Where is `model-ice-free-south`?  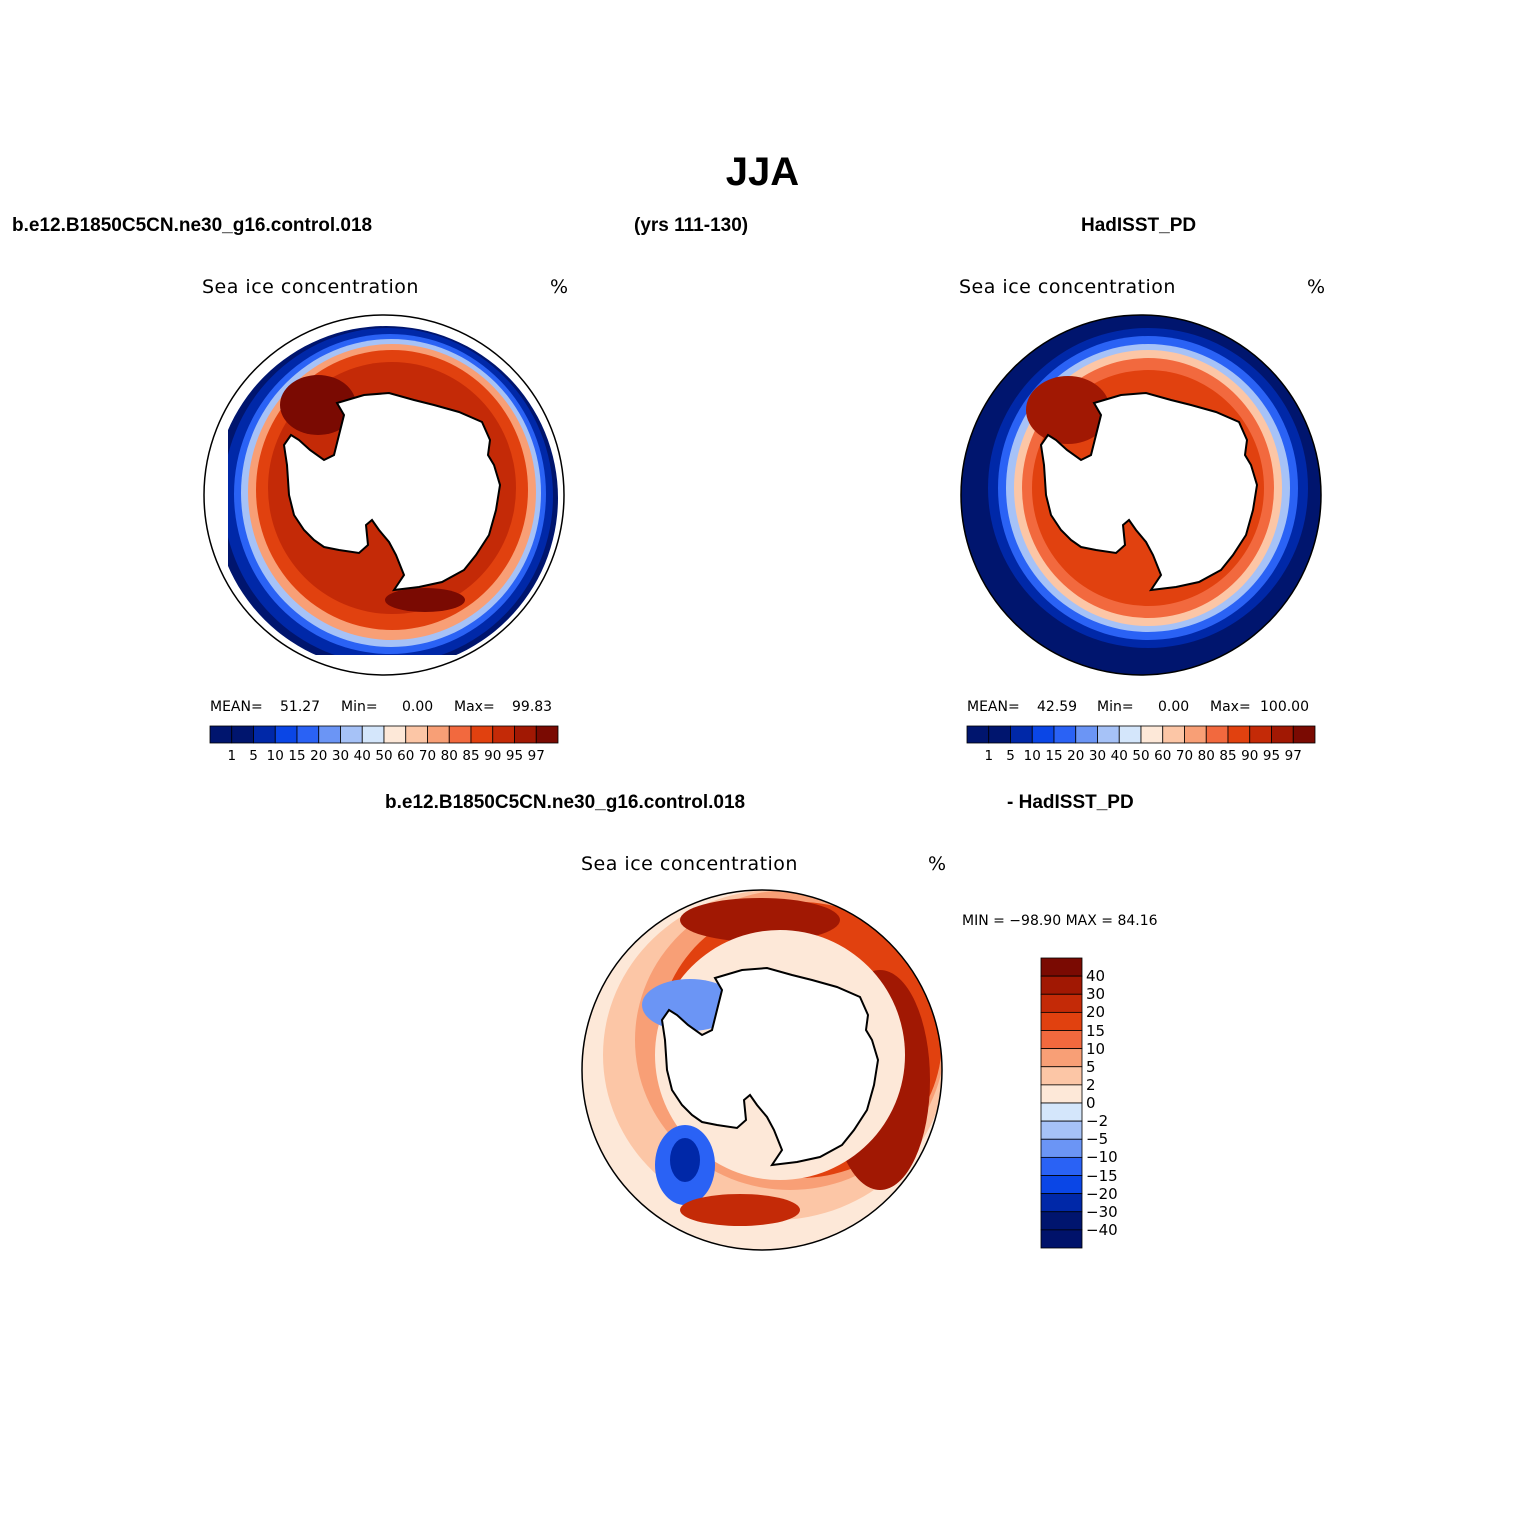 model-ice-free-south is located at coordinates (405, 665).